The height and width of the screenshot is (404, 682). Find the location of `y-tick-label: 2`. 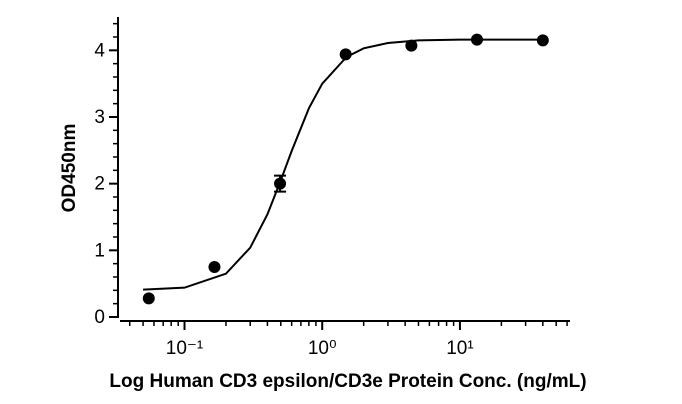

y-tick-label: 2 is located at coordinates (99, 184).